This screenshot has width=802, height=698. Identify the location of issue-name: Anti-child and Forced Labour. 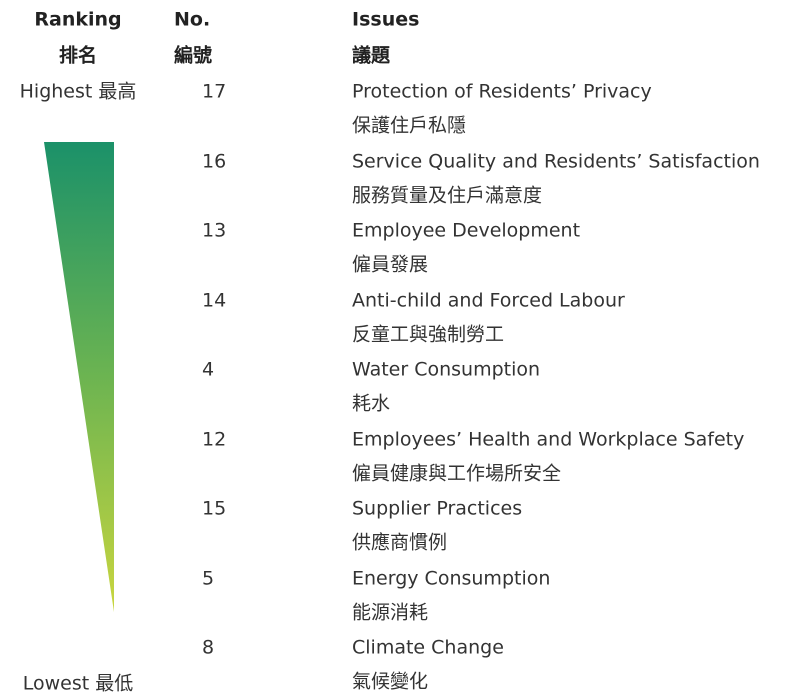
(488, 300).